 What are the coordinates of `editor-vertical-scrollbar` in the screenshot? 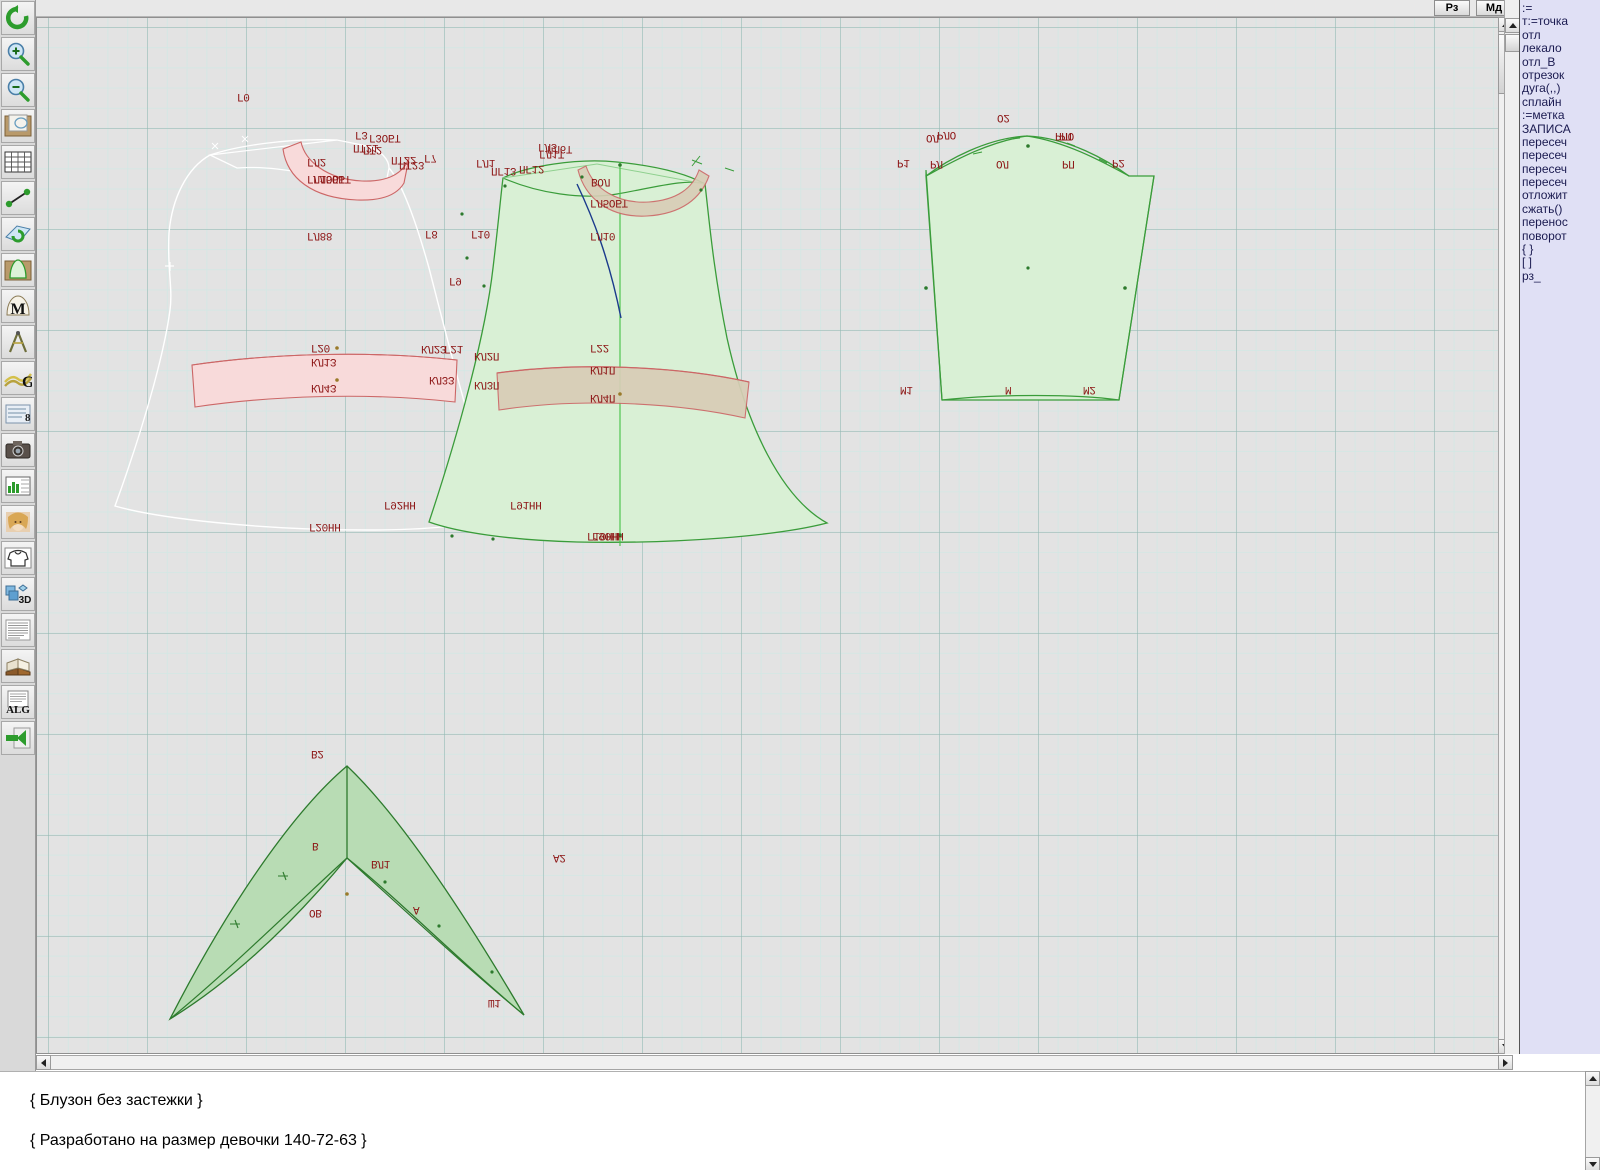 It's located at (1512, 527).